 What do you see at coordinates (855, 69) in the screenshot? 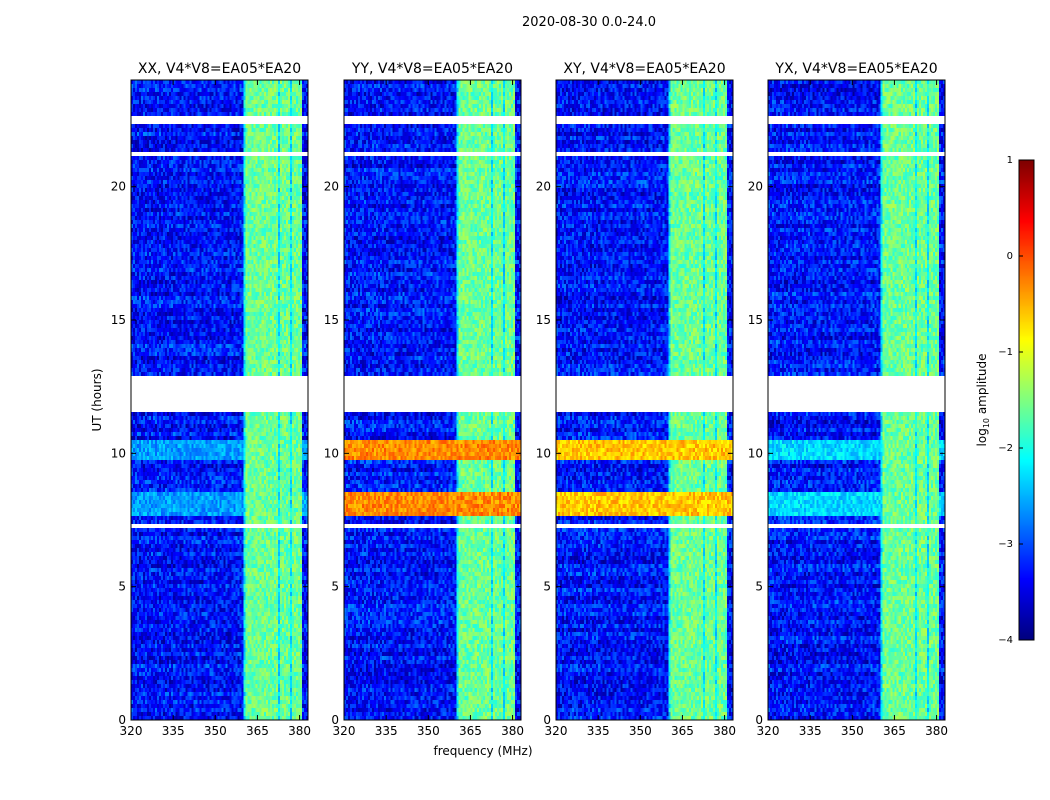
I see `panel-title: YX, V4*V8=EA05*EA20` at bounding box center [855, 69].